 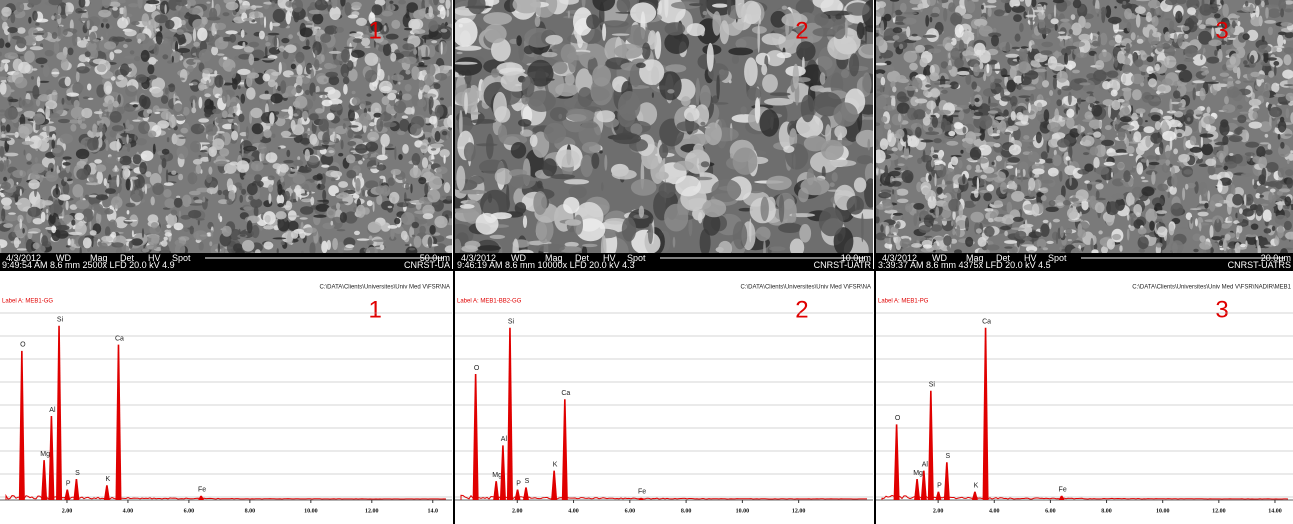 What do you see at coordinates (477, 368) in the screenshot?
I see `peak-label: O` at bounding box center [477, 368].